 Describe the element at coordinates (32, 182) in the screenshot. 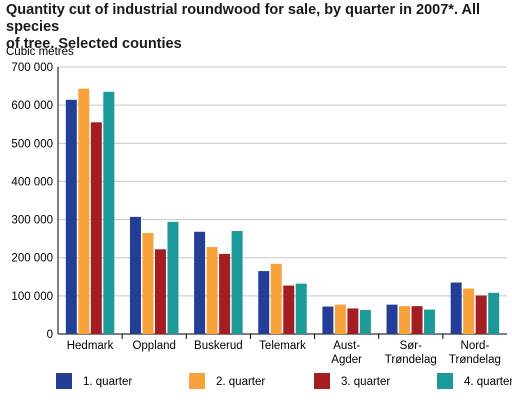

I see `y-tick-label: 400 000` at that location.